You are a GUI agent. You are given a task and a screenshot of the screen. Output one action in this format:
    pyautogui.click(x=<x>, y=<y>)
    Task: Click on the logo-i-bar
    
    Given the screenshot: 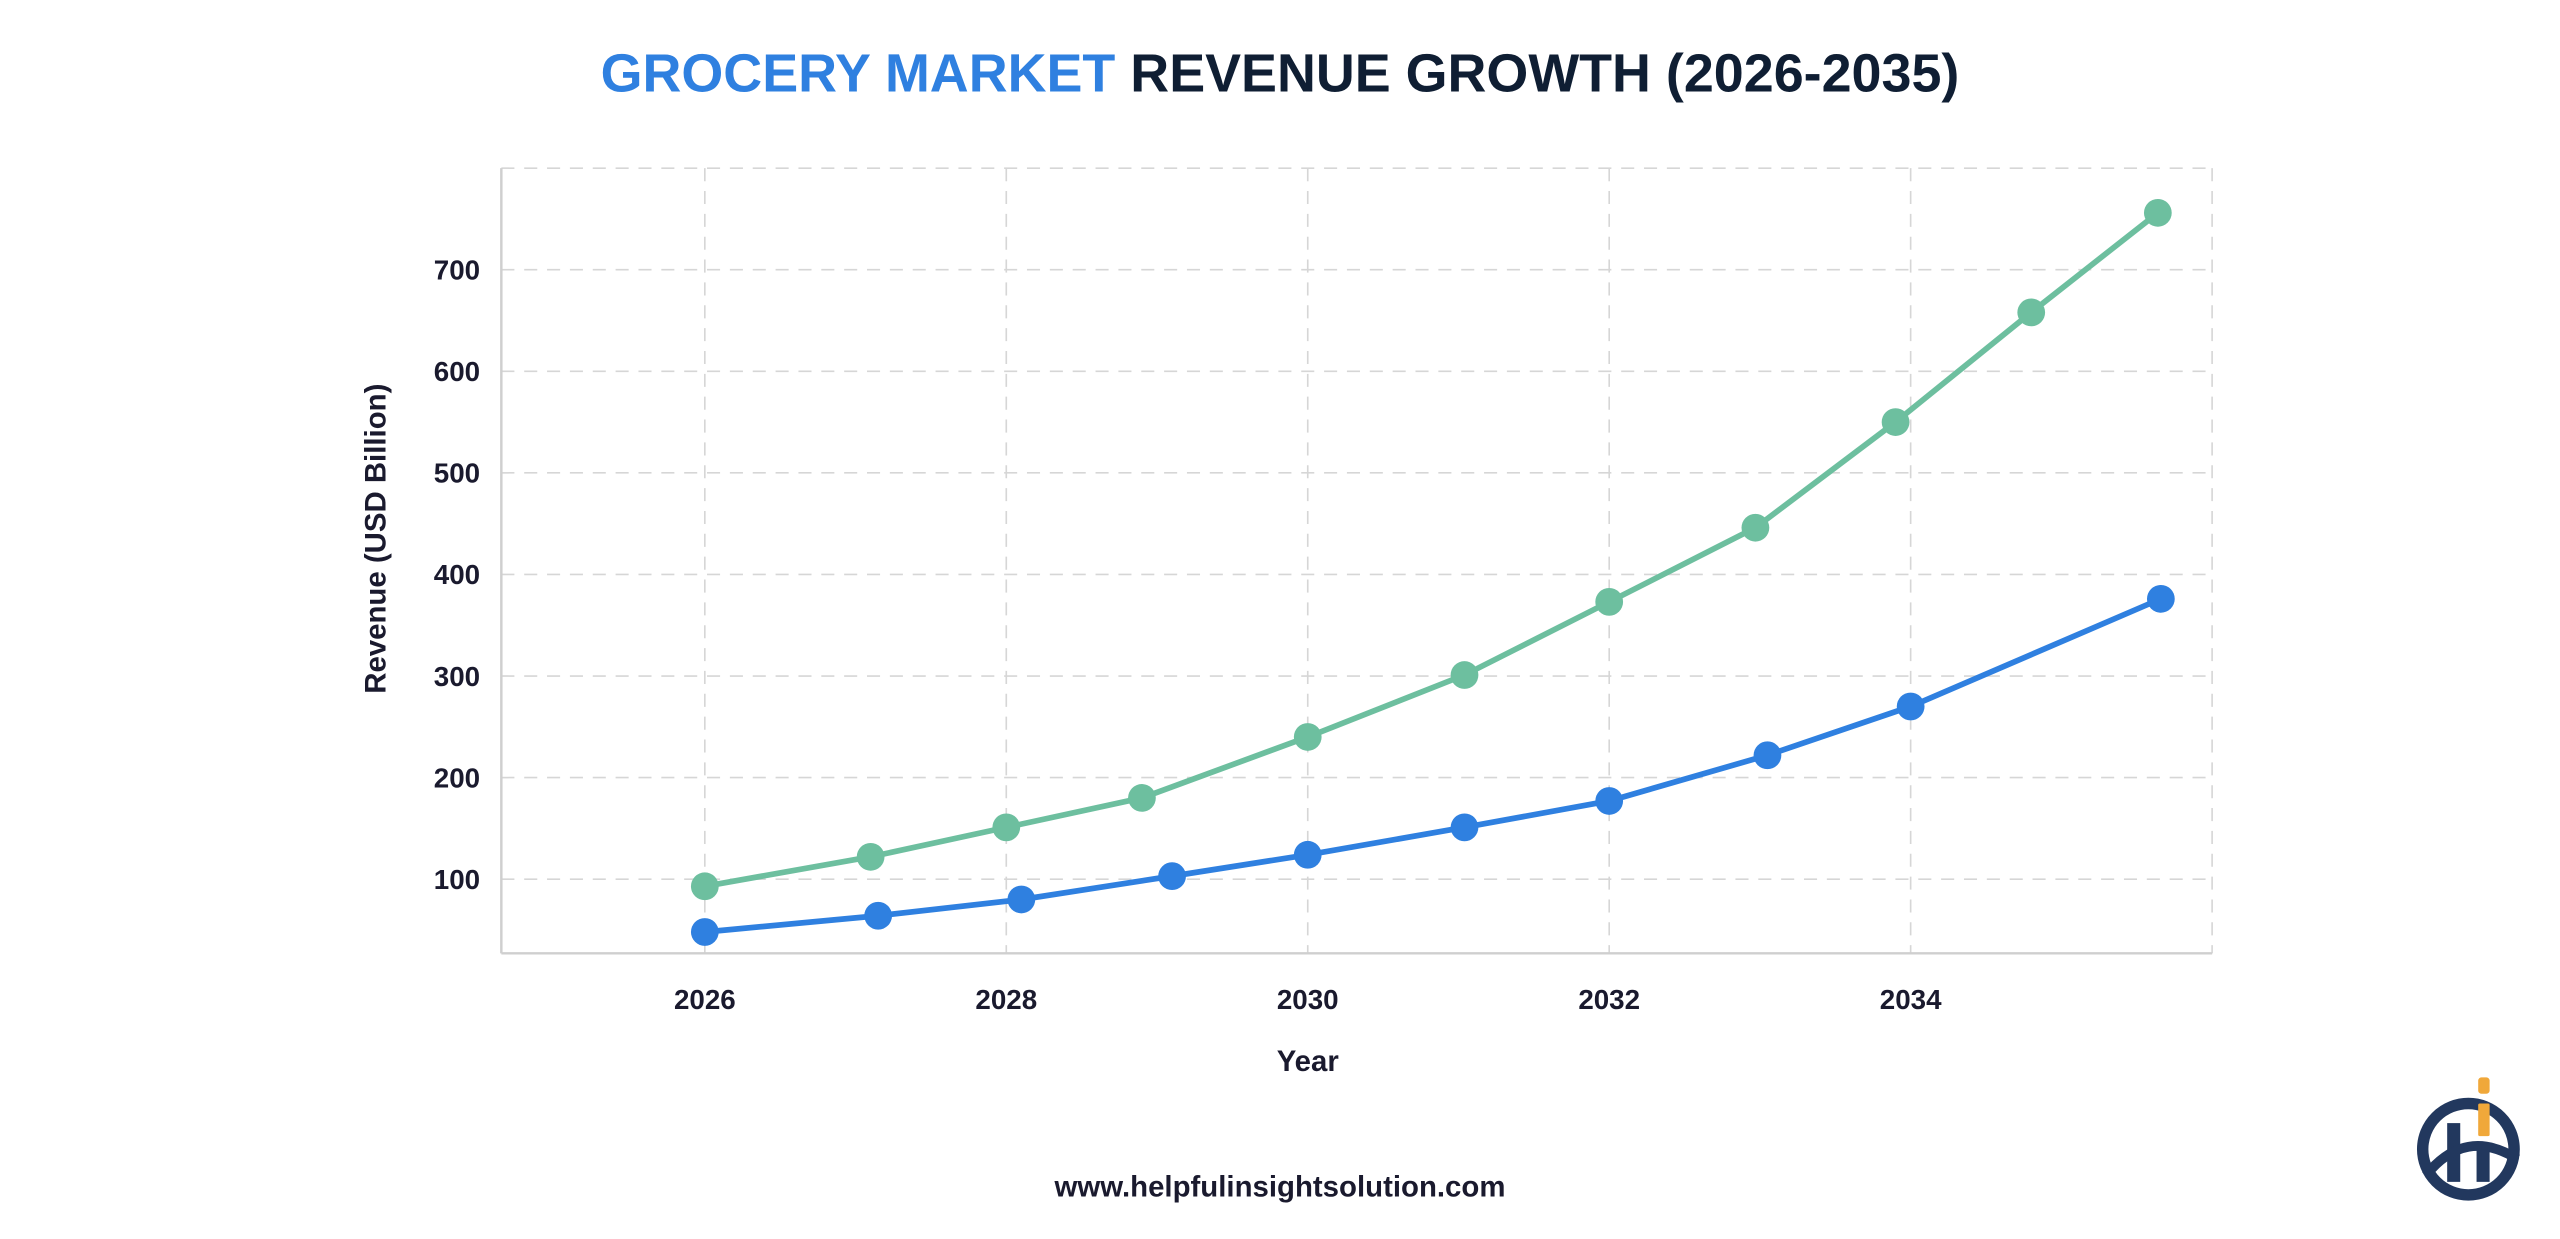 What is the action you would take?
    pyautogui.click(x=2484, y=1120)
    